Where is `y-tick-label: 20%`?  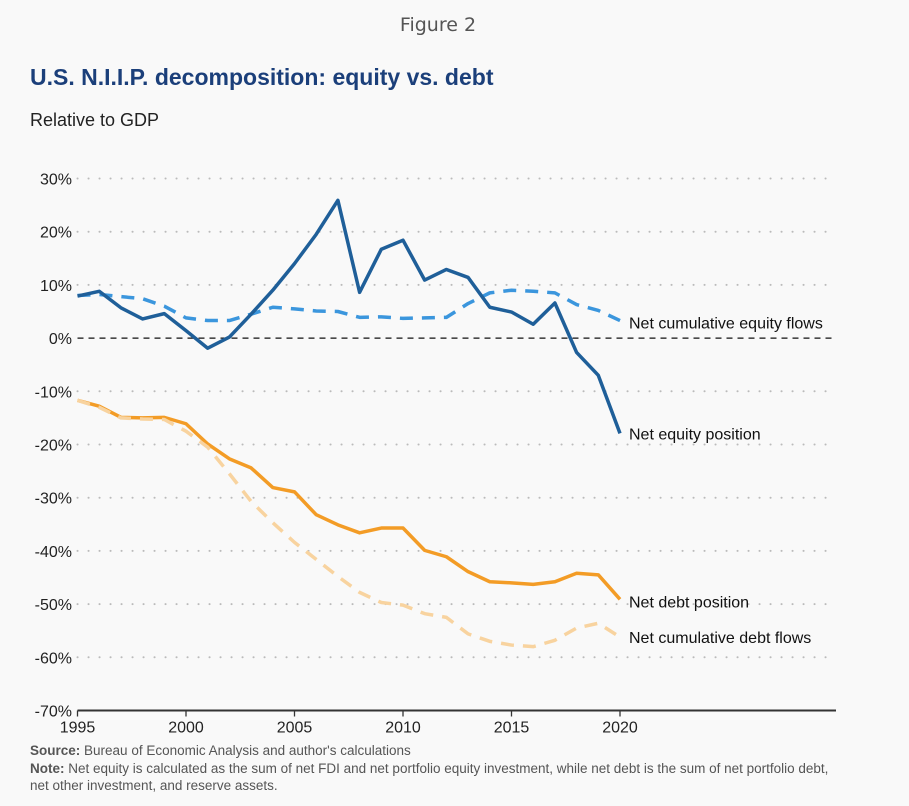
y-tick-label: 20% is located at coordinates (56, 233).